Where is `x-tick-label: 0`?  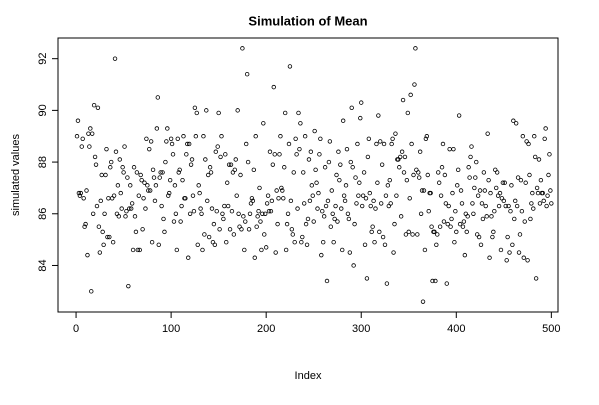
x-tick-label: 0 is located at coordinates (76, 329).